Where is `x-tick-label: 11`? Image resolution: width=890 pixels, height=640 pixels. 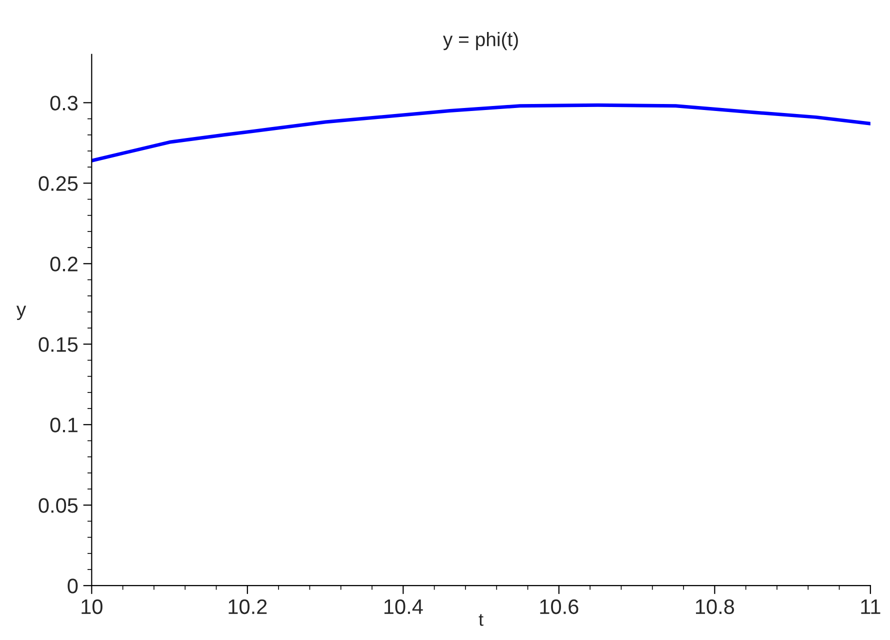
x-tick-label: 11 is located at coordinates (870, 607).